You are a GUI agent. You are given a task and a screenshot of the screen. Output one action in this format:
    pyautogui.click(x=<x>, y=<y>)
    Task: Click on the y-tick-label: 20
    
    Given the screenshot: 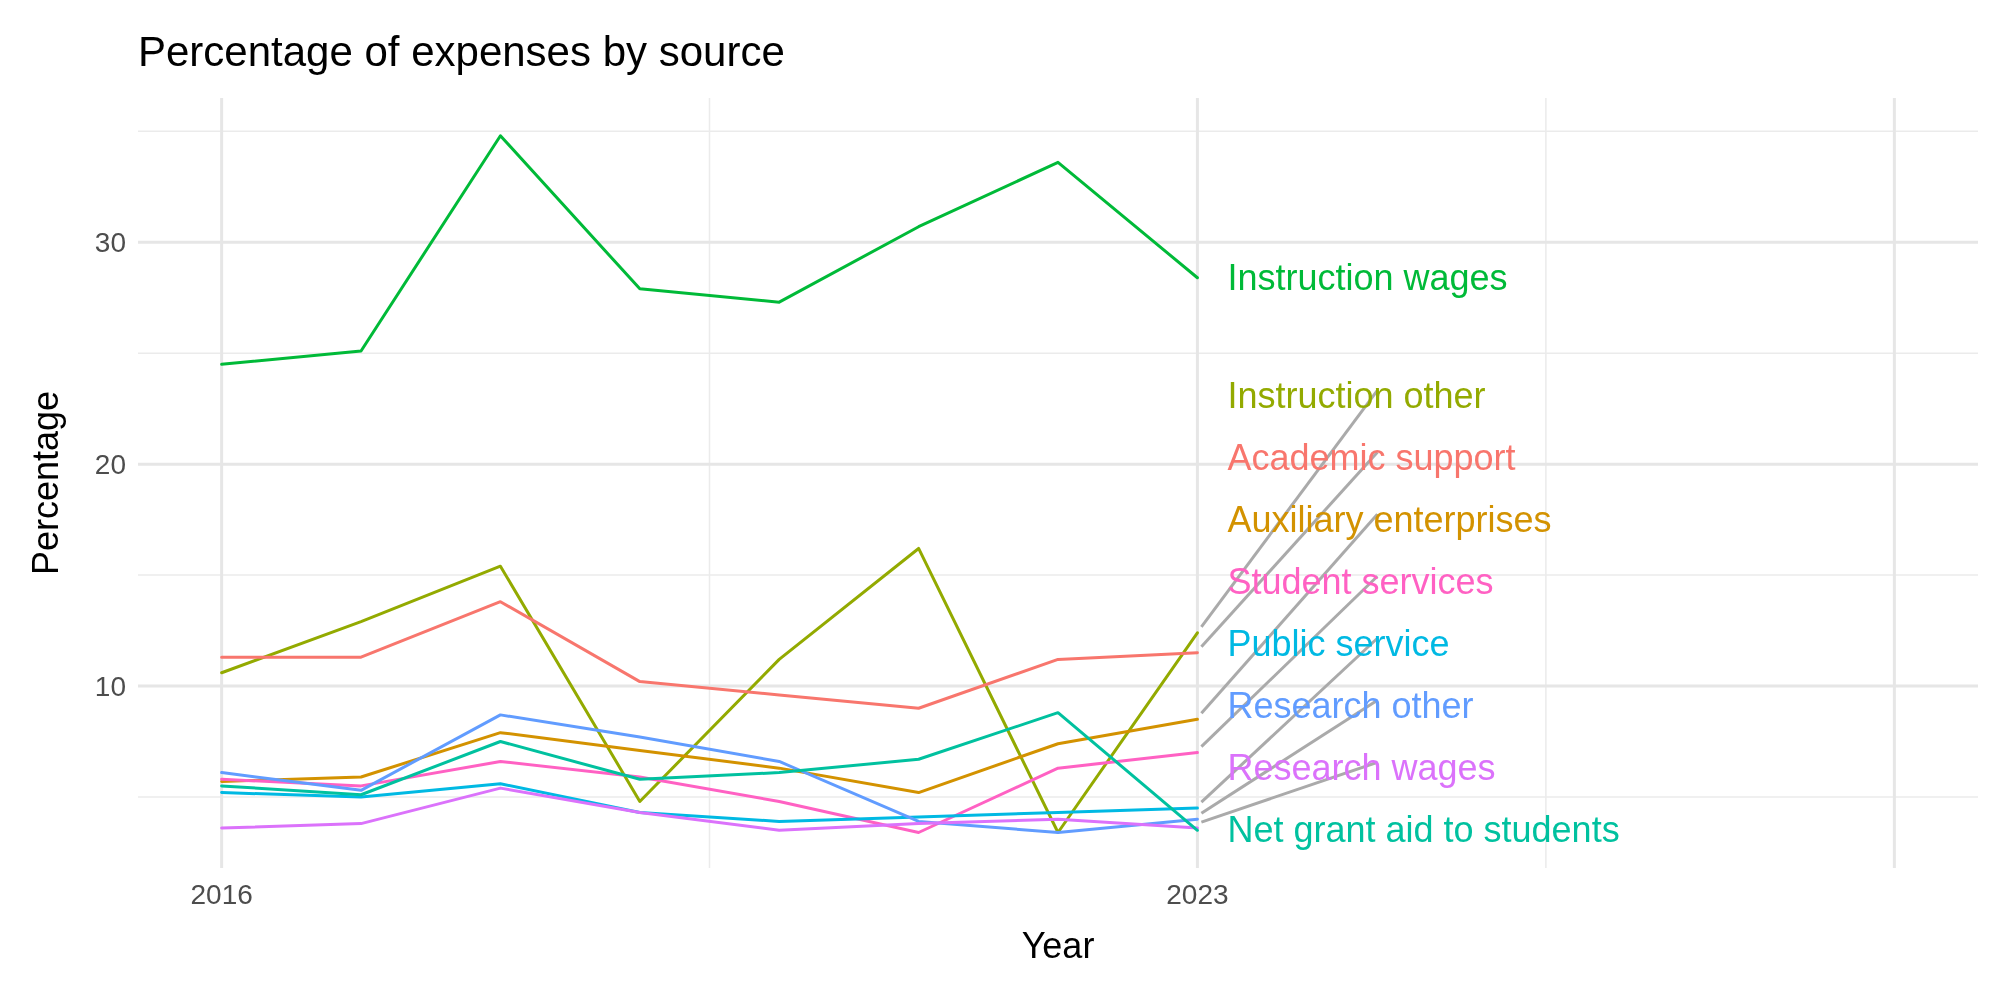 What is the action you would take?
    pyautogui.click(x=110, y=465)
    